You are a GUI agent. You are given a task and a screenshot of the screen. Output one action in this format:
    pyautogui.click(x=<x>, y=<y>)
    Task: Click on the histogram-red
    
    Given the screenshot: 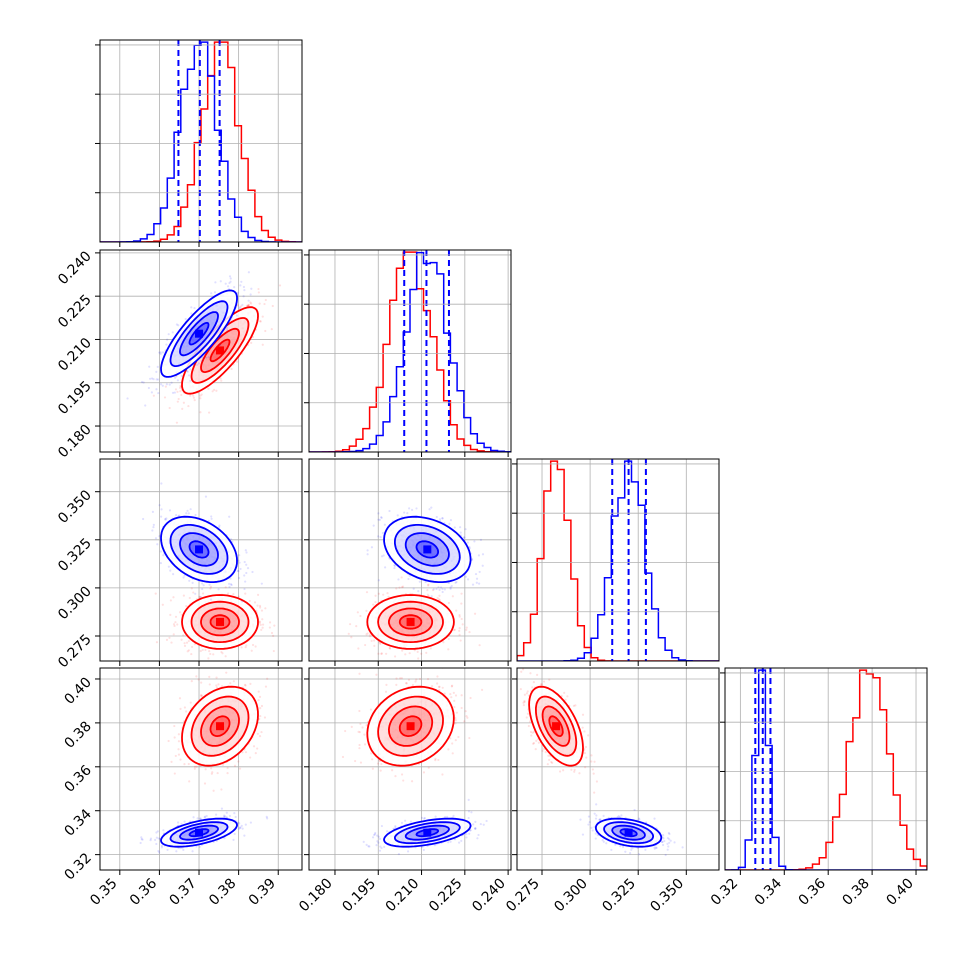 What is the action you would take?
    pyautogui.click(x=618, y=560)
    